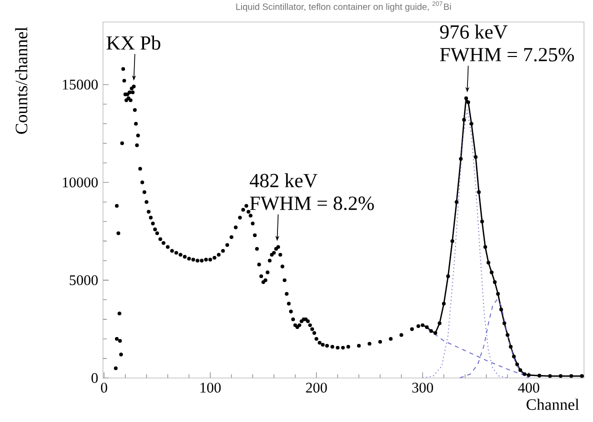 The height and width of the screenshot is (422, 593). Describe the element at coordinates (552, 404) in the screenshot. I see `x-axis-title: Channel` at that location.